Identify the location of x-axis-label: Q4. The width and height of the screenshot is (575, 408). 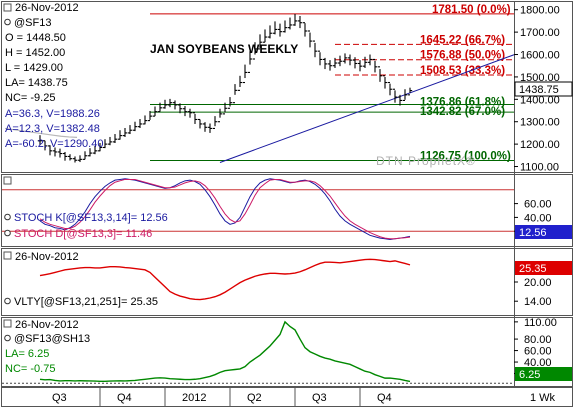
(124, 398).